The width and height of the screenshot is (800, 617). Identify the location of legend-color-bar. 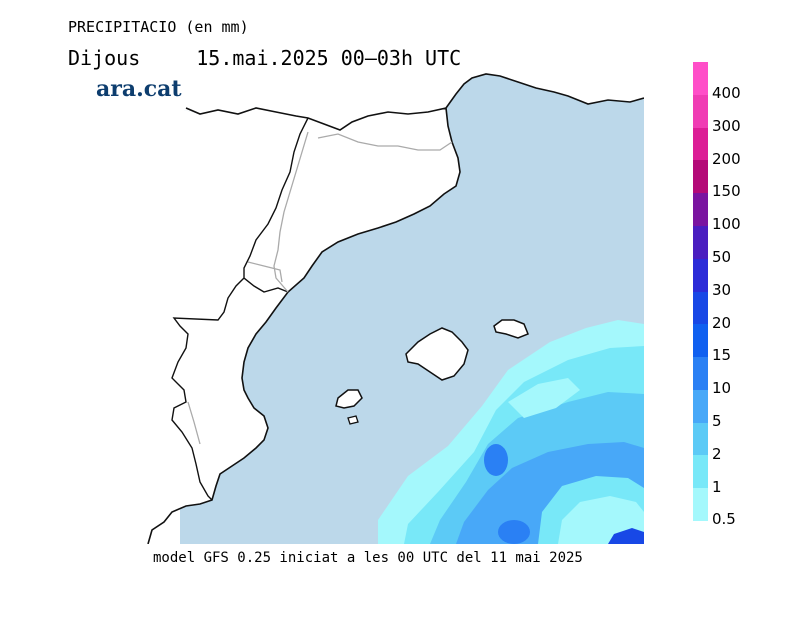
(700, 292).